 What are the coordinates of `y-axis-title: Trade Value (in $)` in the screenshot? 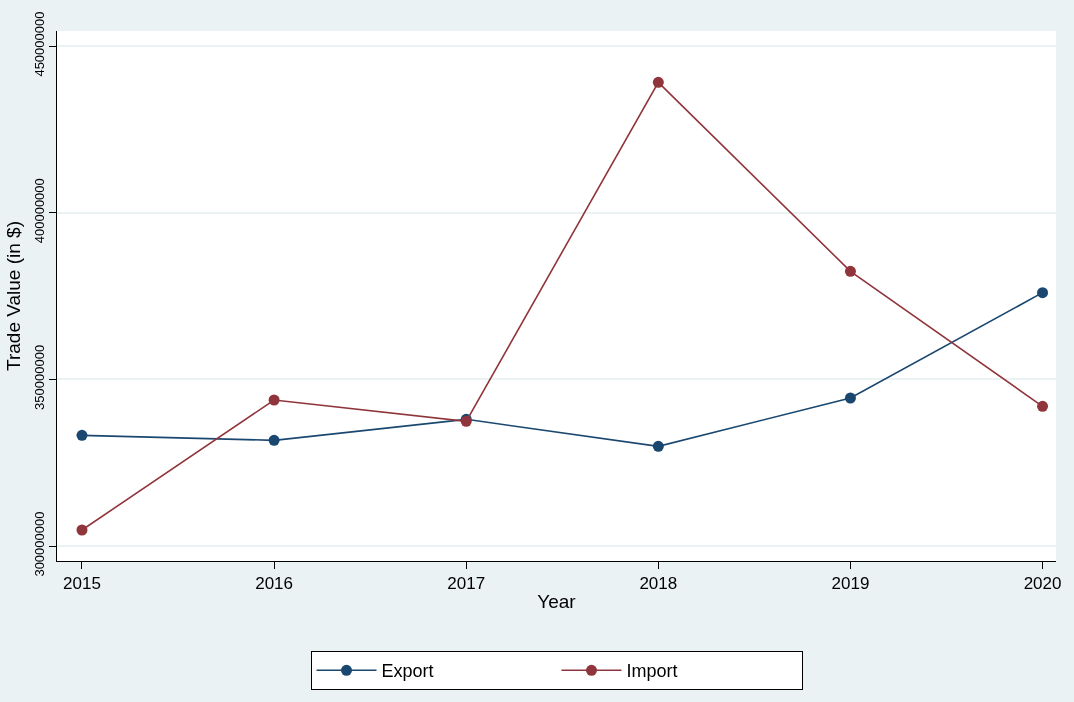 It's located at (13, 296).